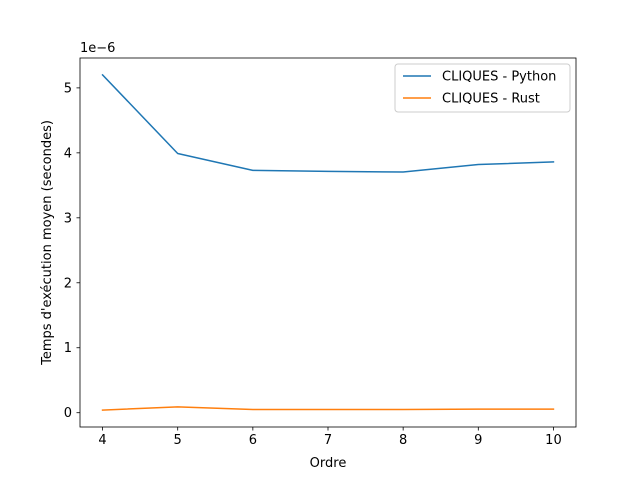 The image size is (640, 480). I want to click on legend-box, so click(482, 88).